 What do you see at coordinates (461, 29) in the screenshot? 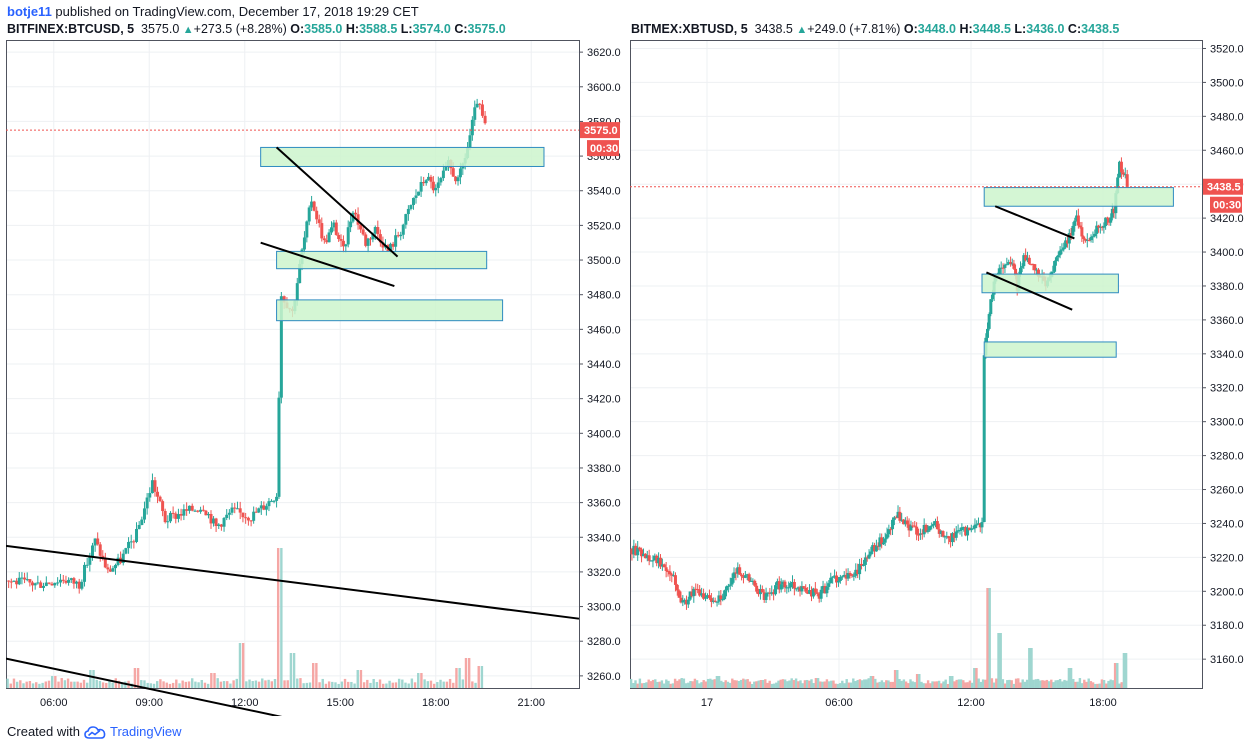
I see `close-label: C:` at bounding box center [461, 29].